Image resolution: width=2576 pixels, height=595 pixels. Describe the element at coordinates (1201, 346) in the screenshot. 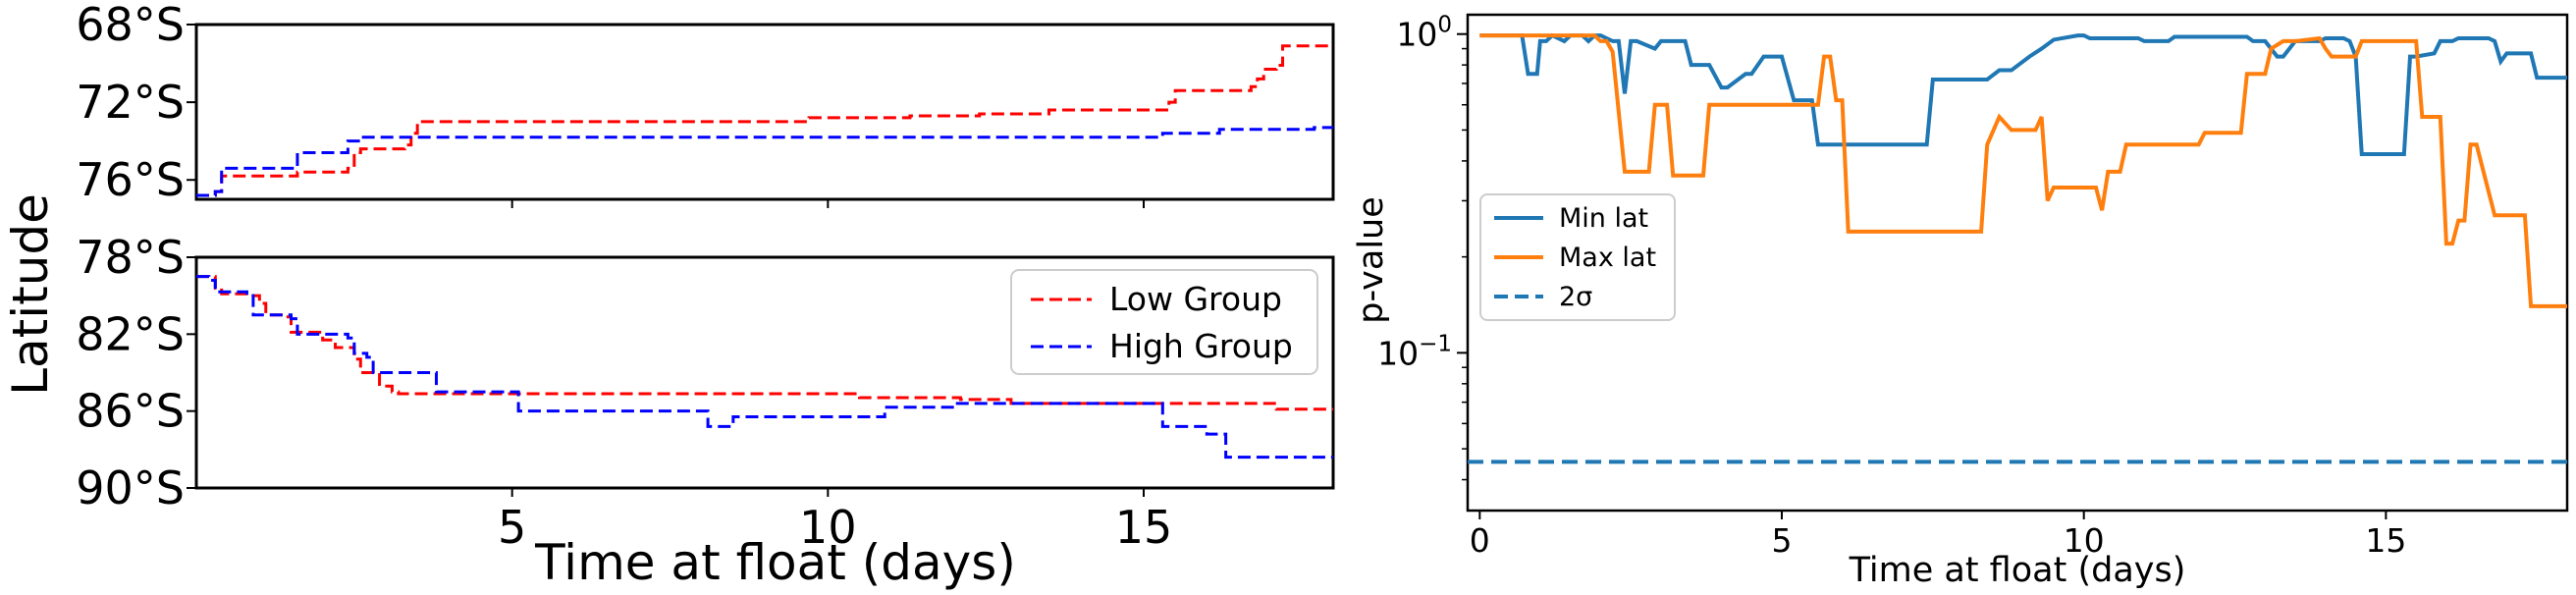

I see `legend-label: High Group` at that location.